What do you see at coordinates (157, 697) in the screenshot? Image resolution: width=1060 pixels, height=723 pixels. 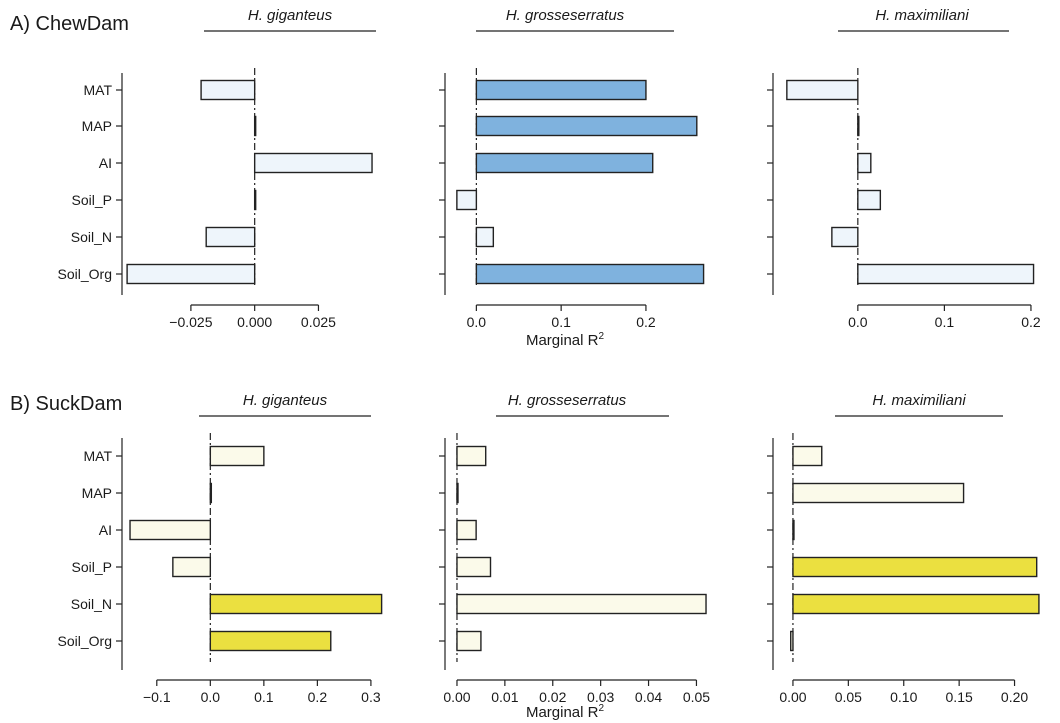 I see `x-tick-label: −0.1` at bounding box center [157, 697].